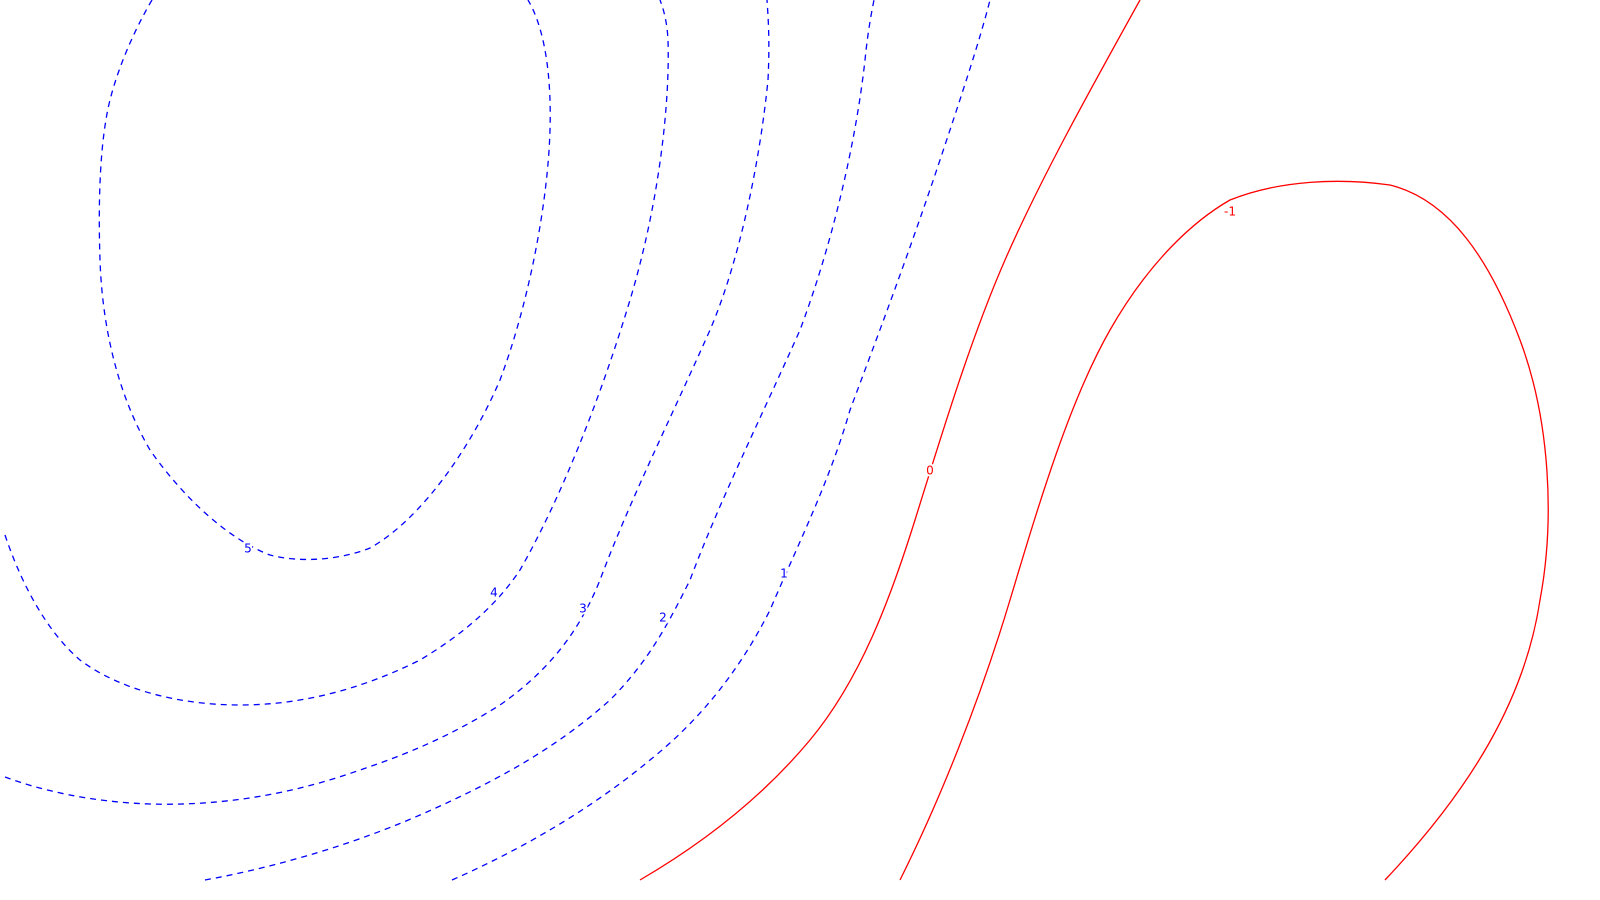 The height and width of the screenshot is (900, 1600). Describe the element at coordinates (1230, 212) in the screenshot. I see `contour-label-minus-1: -1` at that location.